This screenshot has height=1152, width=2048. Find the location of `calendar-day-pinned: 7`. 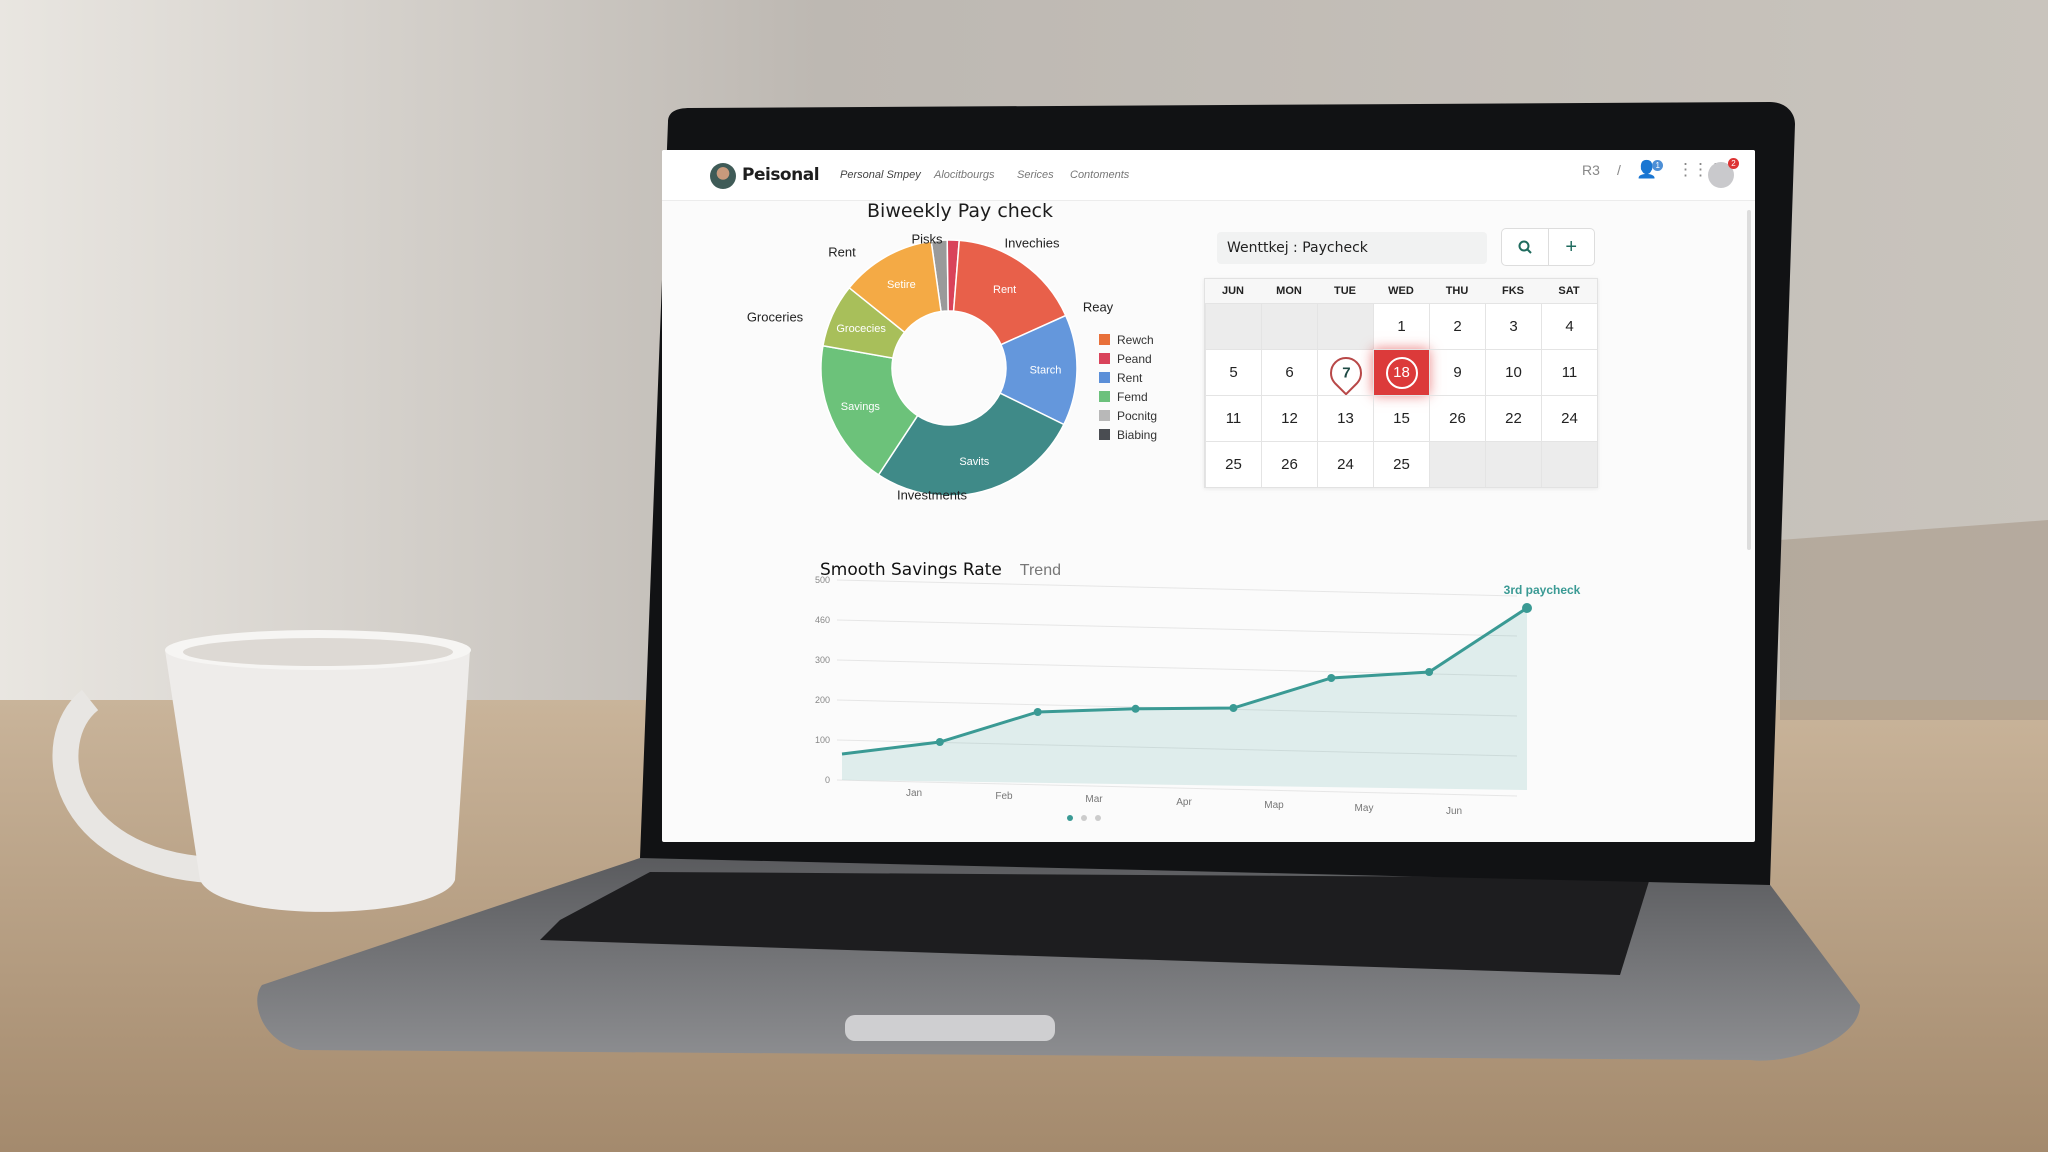

calendar-day-pinned: 7 is located at coordinates (1345, 372).